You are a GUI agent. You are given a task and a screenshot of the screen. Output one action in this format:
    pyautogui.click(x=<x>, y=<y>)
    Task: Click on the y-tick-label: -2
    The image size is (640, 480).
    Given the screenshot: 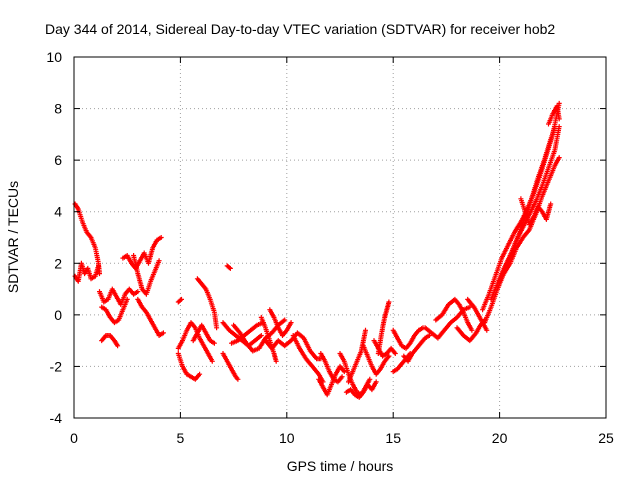 What is the action you would take?
    pyautogui.click(x=56, y=366)
    